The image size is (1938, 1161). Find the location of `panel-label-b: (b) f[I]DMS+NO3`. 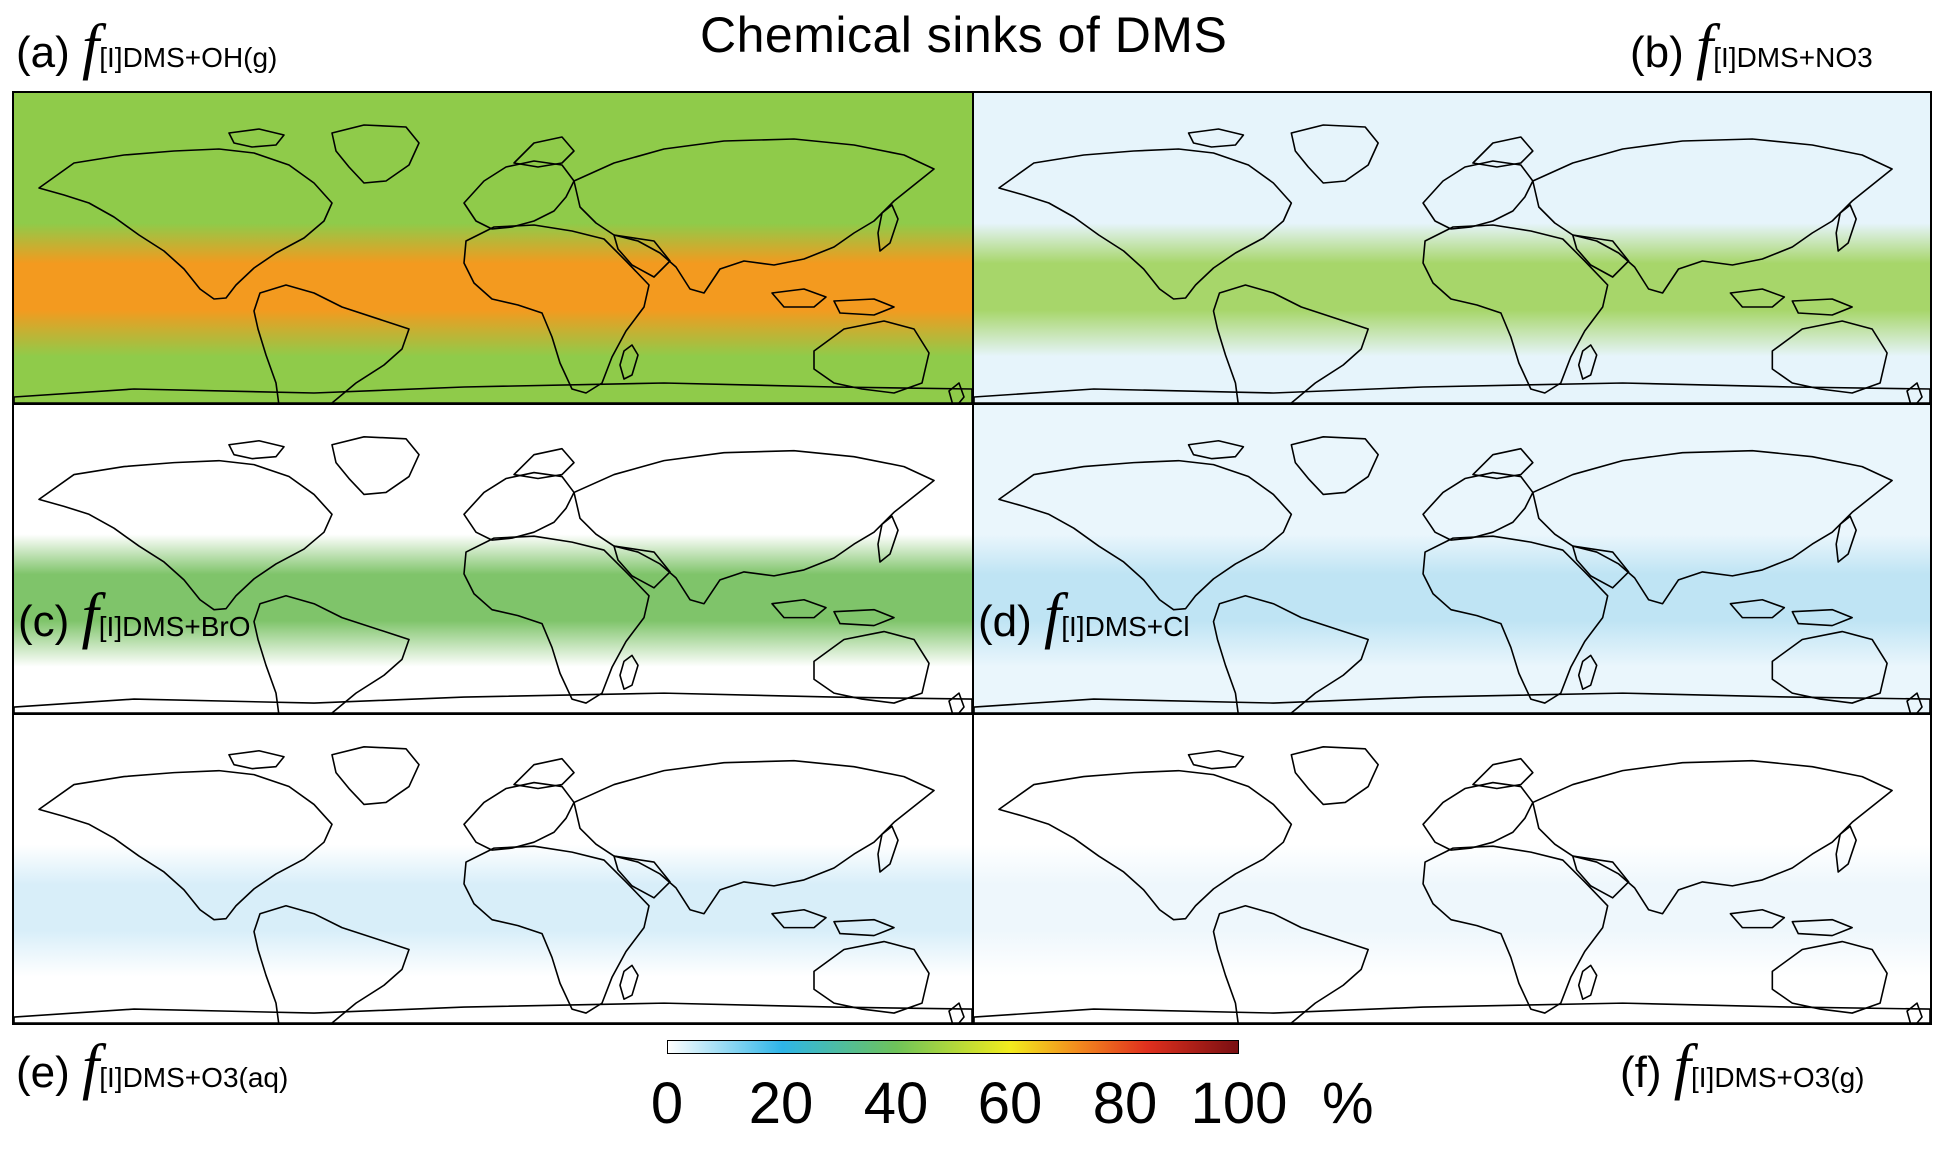

panel-label-b: (b) f[I]DMS+NO3 is located at coordinates (1751, 47).